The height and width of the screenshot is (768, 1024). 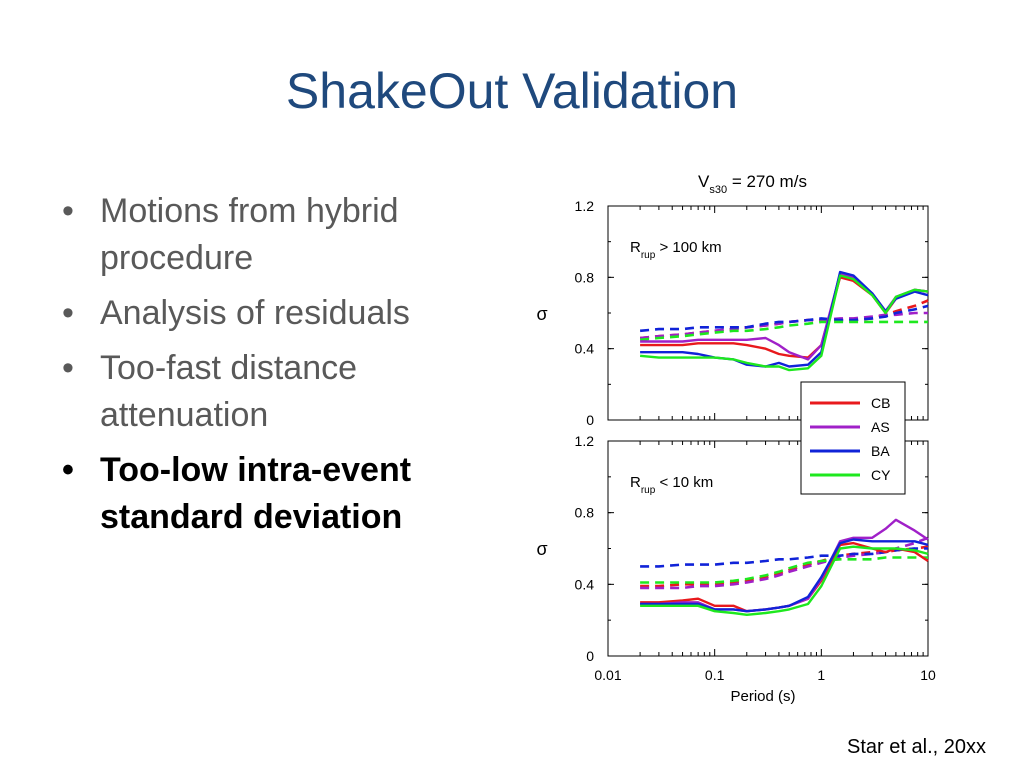 What do you see at coordinates (928, 675) in the screenshot?
I see `x-tick-label: 10` at bounding box center [928, 675].